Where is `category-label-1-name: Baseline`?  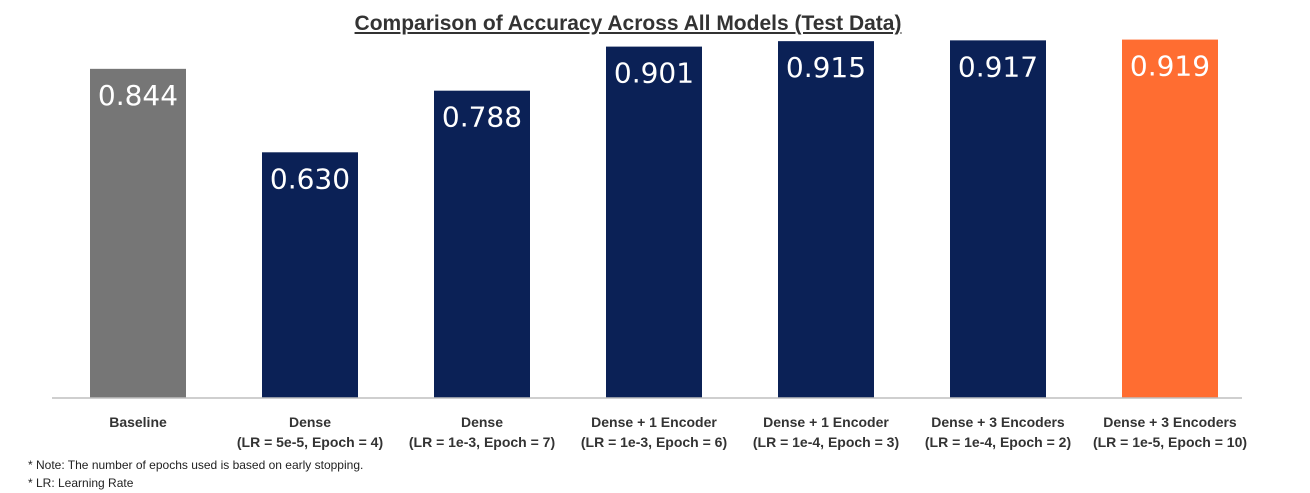
category-label-1-name: Baseline is located at coordinates (138, 422).